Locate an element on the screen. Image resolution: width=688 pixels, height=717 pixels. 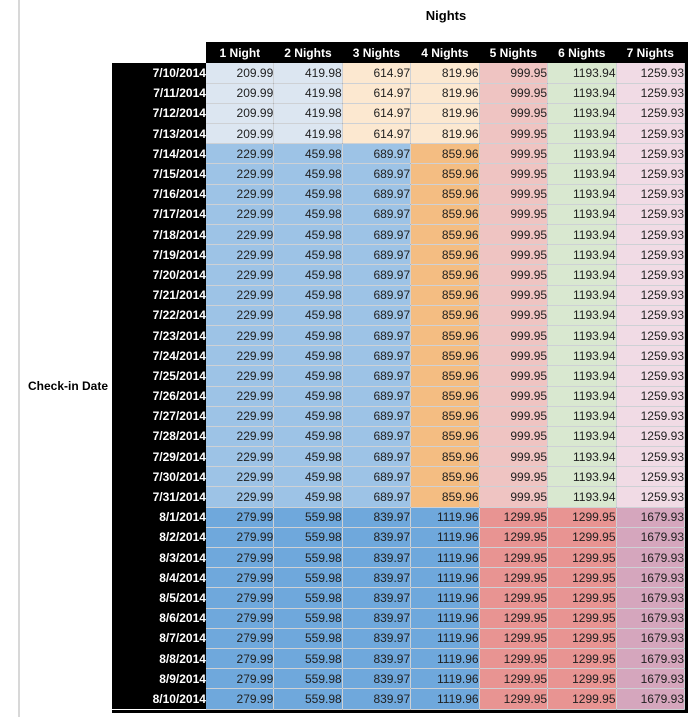
date-cell: 8/3/2014 is located at coordinates (159, 557).